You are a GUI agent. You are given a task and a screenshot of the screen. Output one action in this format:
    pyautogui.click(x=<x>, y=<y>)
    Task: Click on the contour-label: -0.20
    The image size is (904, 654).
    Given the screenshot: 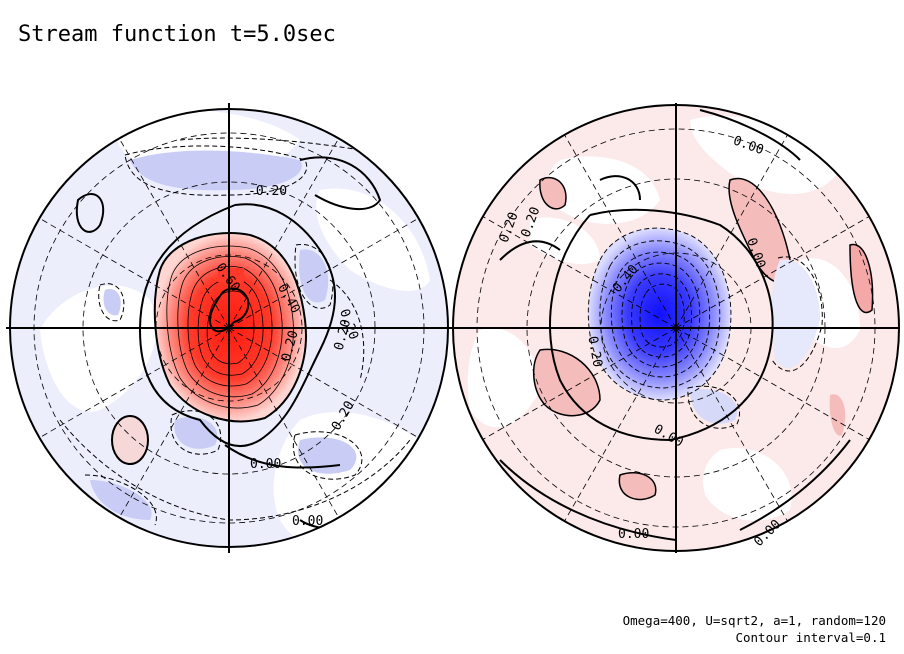 What is the action you would take?
    pyautogui.click(x=267, y=191)
    